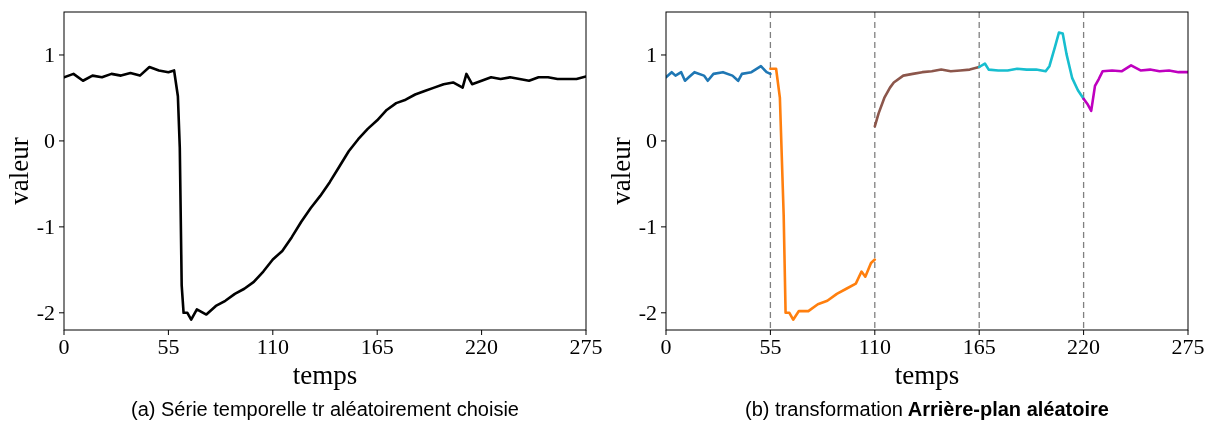  I want to click on text: (b) transformation, so click(824, 409).